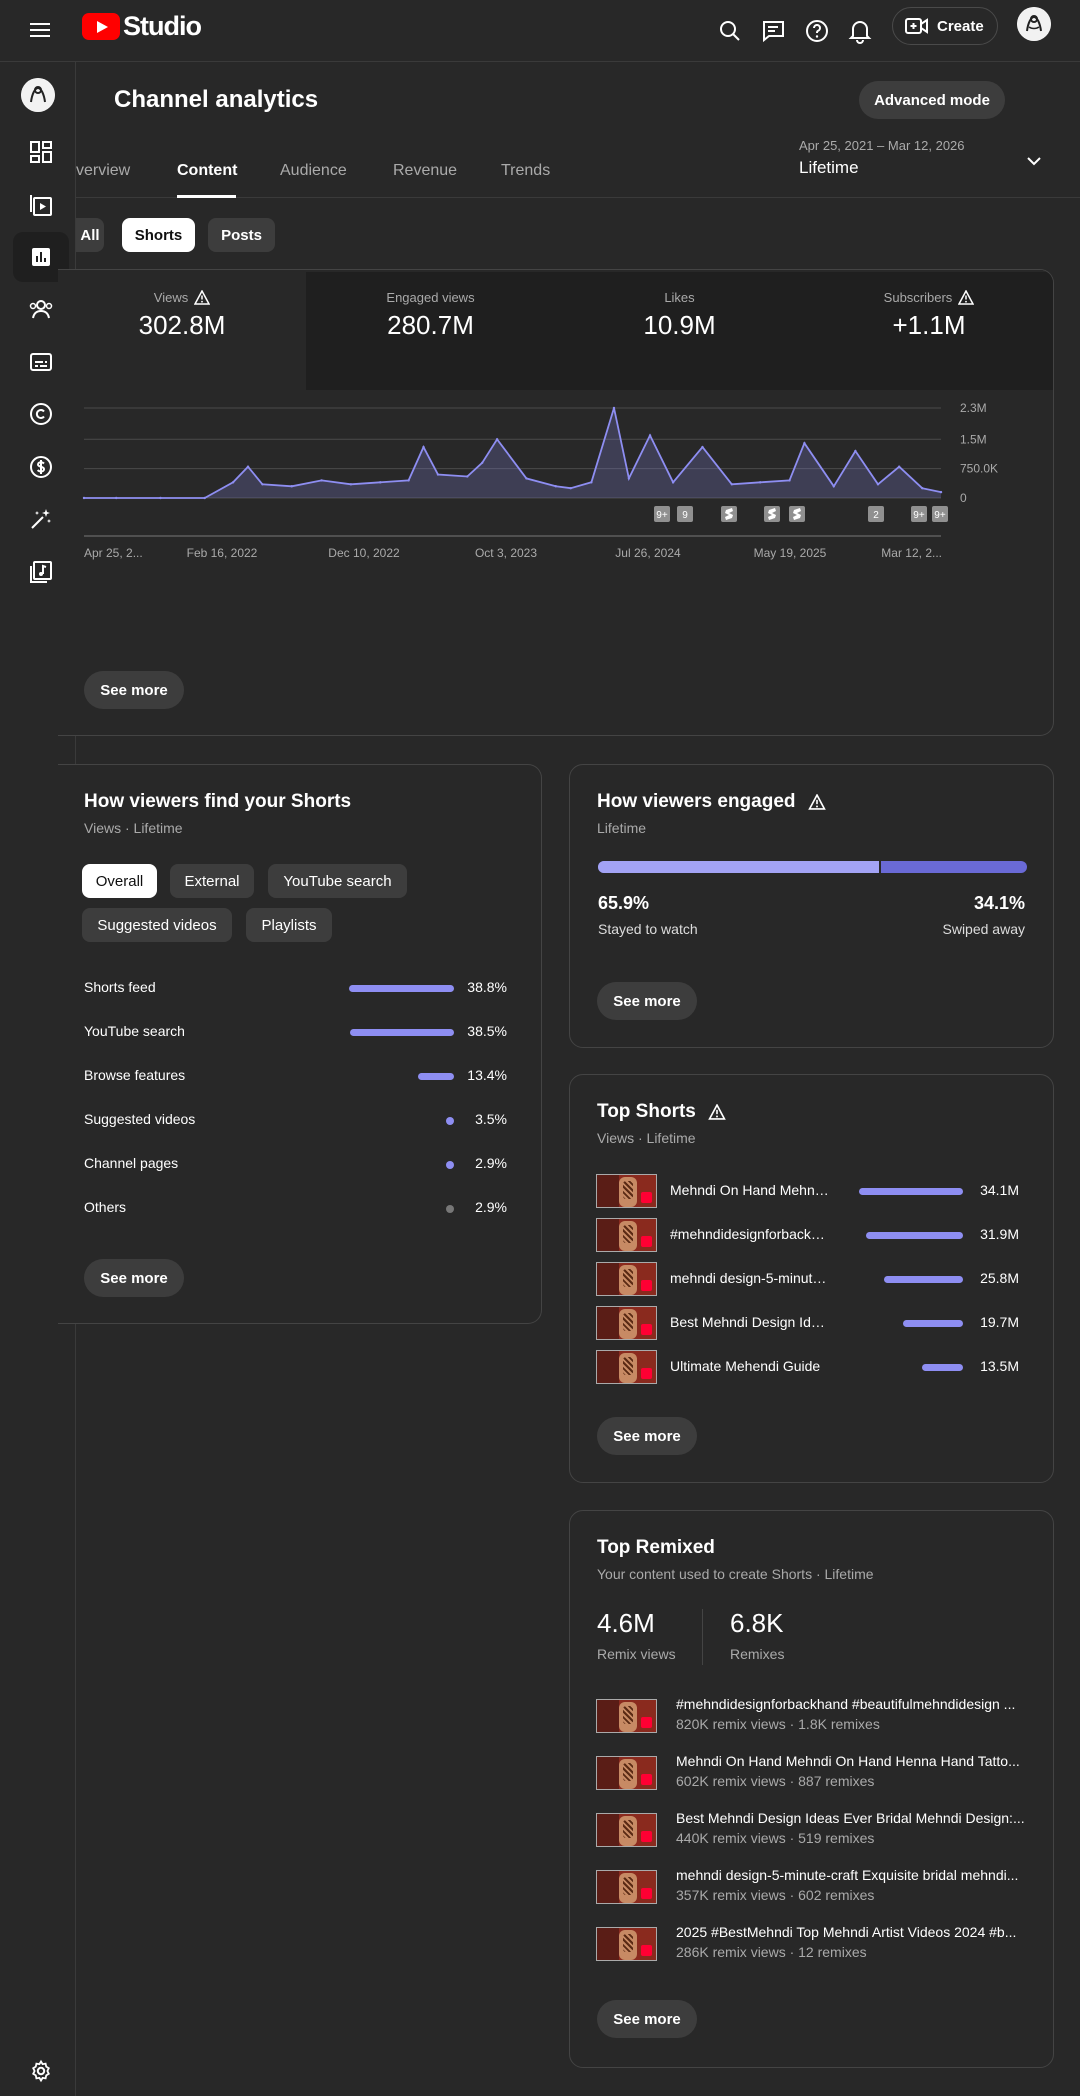 This screenshot has height=2096, width=1080. Describe the element at coordinates (647, 2019) in the screenshot. I see `top-remixed-see-more-button: See more` at that location.